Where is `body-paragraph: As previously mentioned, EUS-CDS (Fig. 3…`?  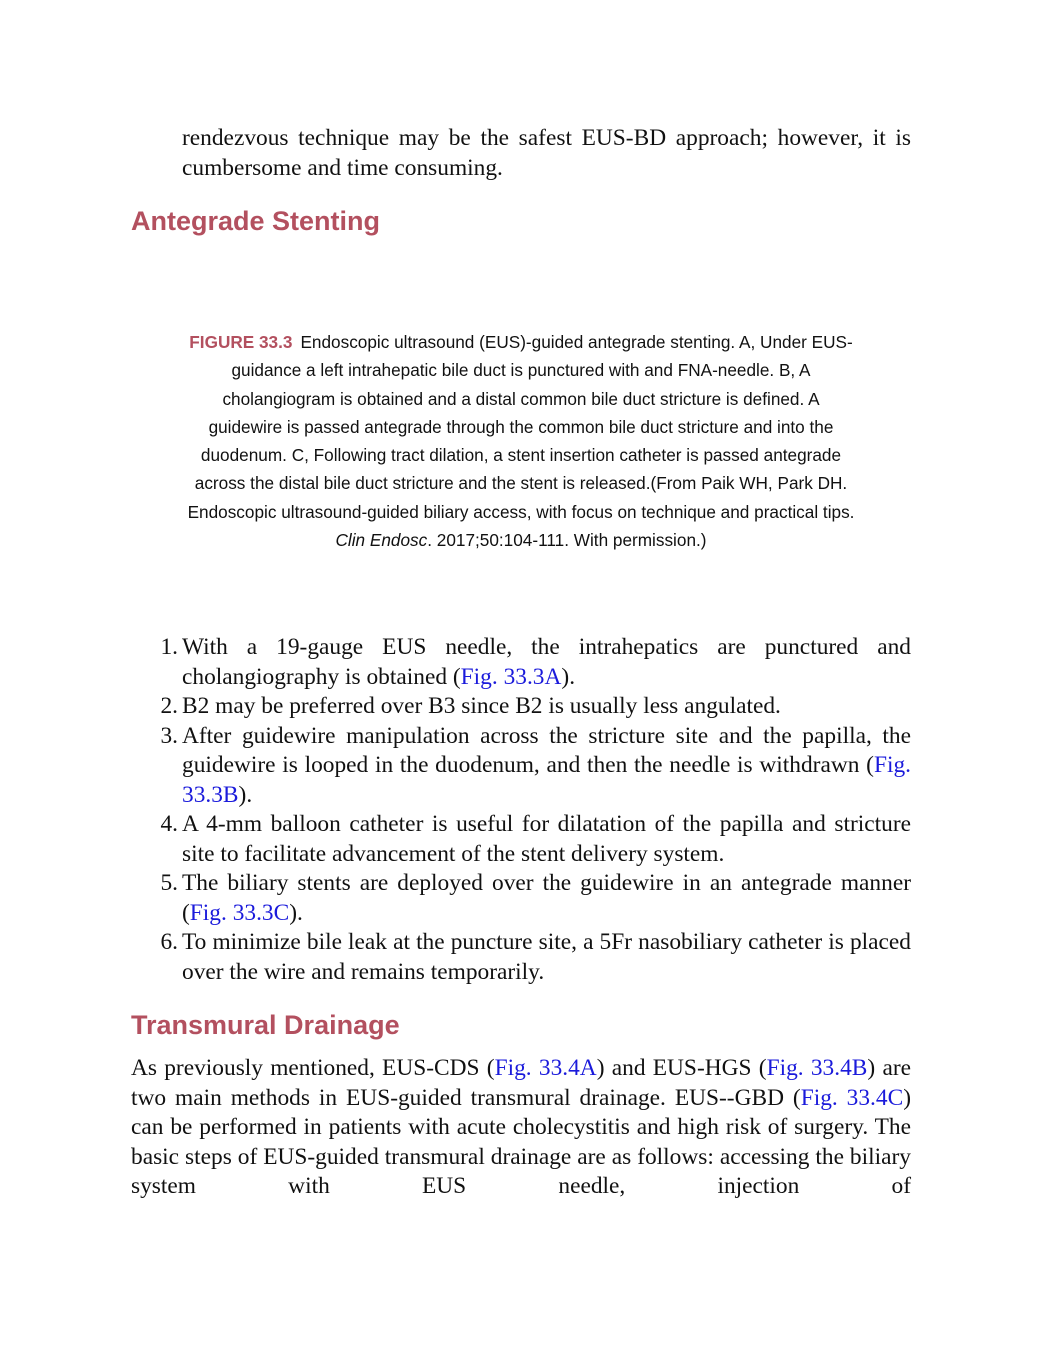
body-paragraph: As previously mentioned, EUS-CDS (Fig. 3… is located at coordinates (521, 1128).